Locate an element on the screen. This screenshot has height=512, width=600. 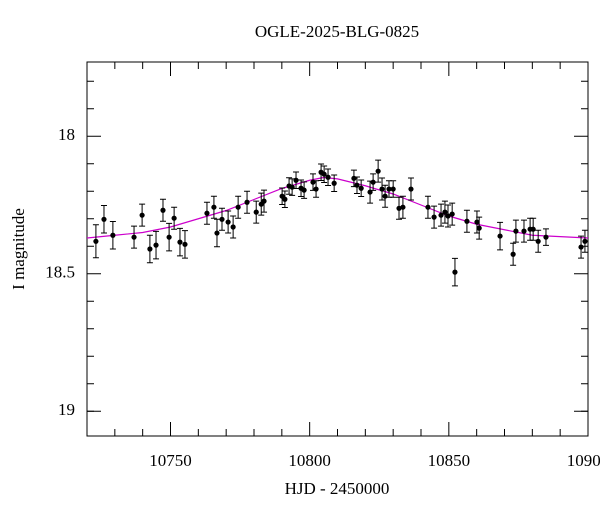
x-axis-label: HJD - 2450000 is located at coordinates (337, 488).